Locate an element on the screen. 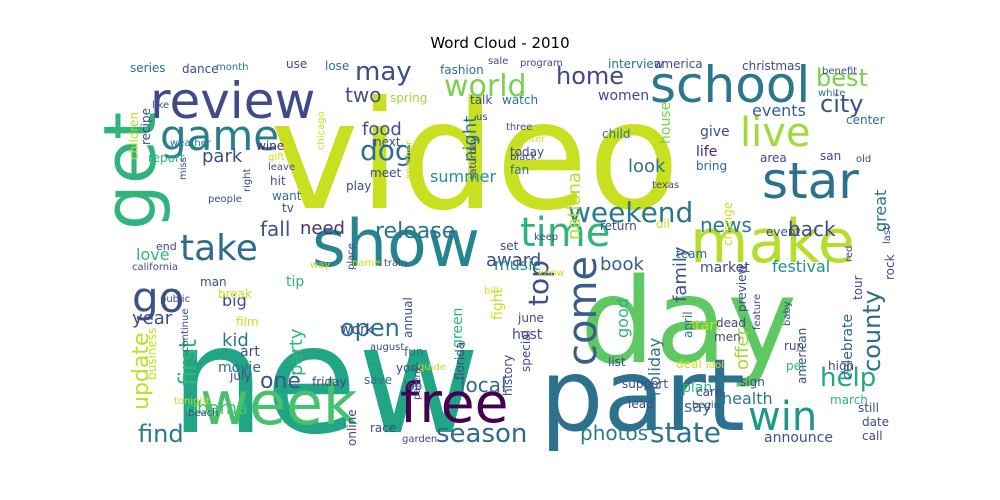 This screenshot has width=1000, height=500. word-save: save is located at coordinates (378, 380).